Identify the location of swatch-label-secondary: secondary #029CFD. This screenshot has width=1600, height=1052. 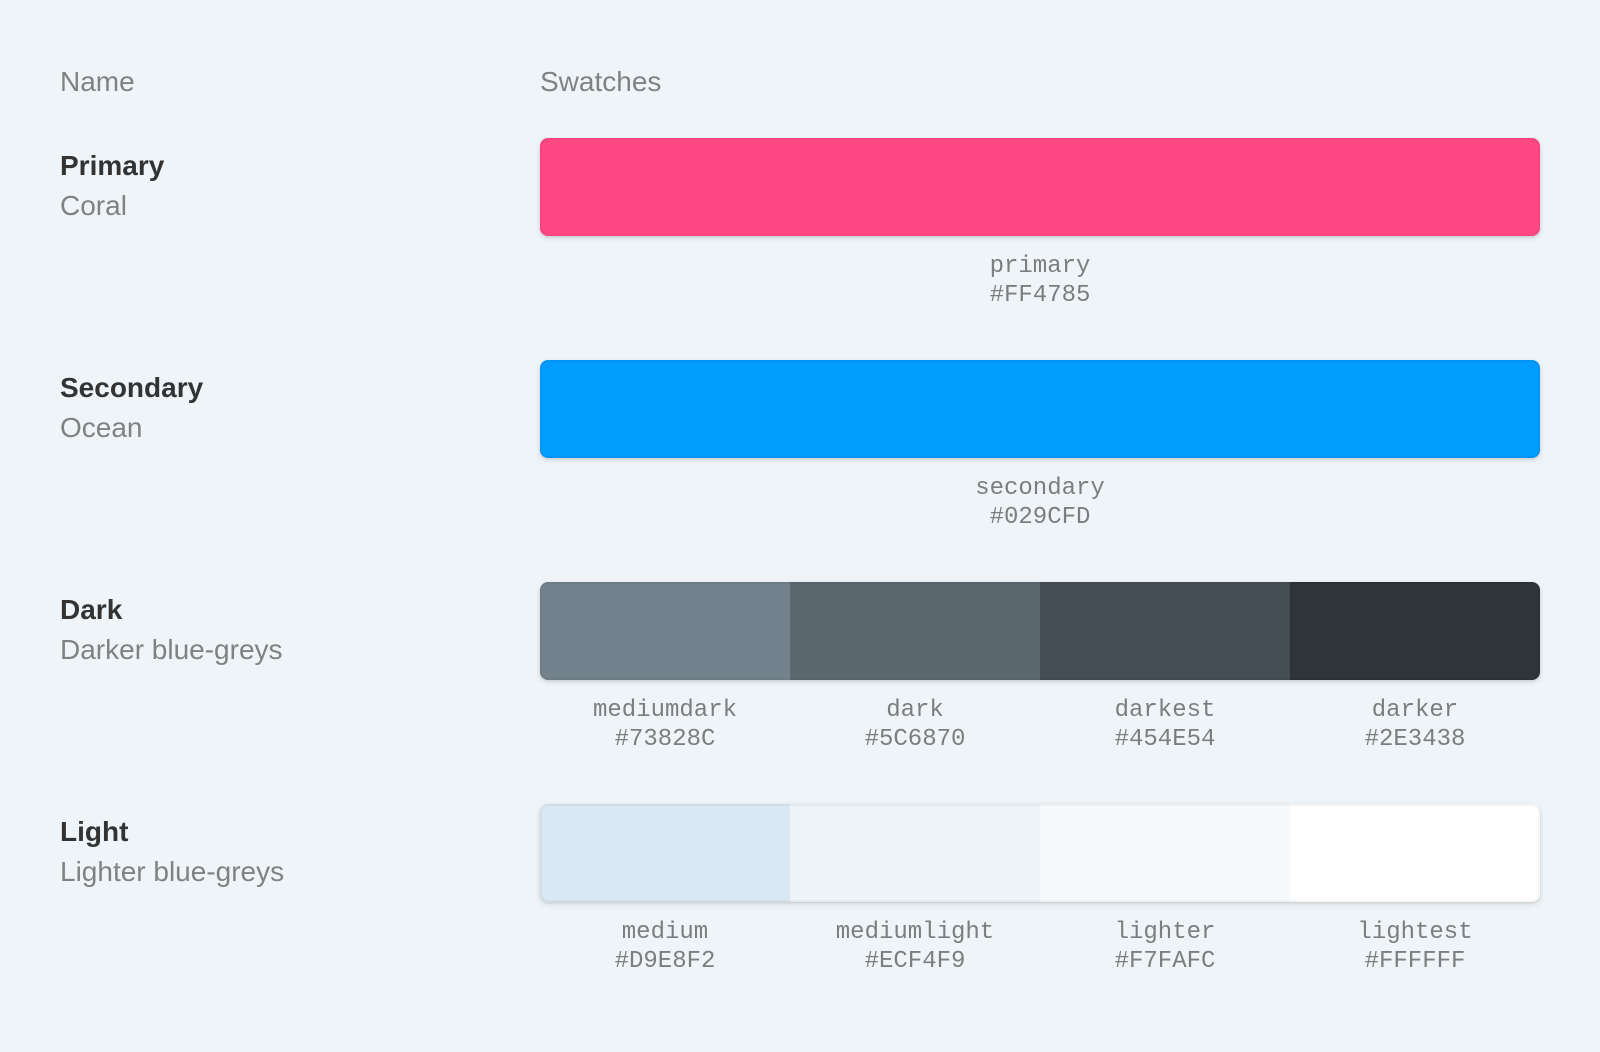
(1040, 503).